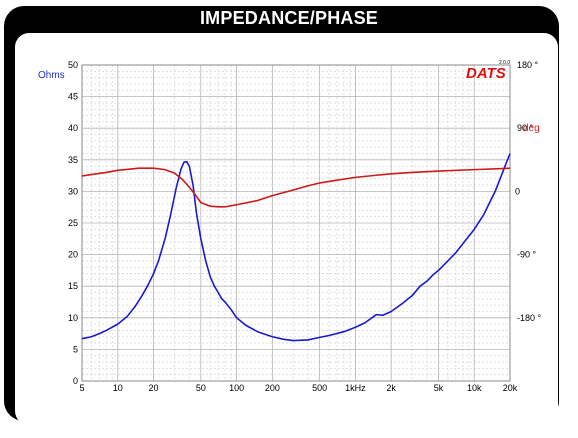 The width and height of the screenshot is (578, 438). I want to click on x-tick-label: 20, so click(154, 388).